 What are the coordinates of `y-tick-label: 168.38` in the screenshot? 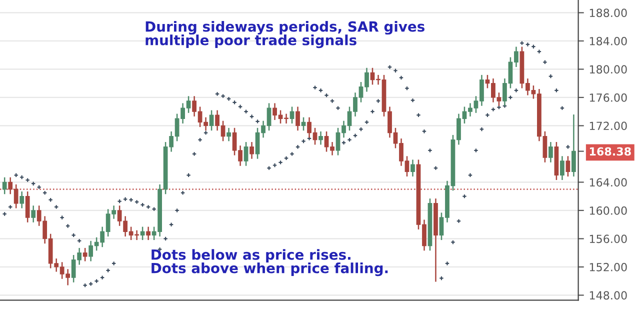 It's located at (610, 151).